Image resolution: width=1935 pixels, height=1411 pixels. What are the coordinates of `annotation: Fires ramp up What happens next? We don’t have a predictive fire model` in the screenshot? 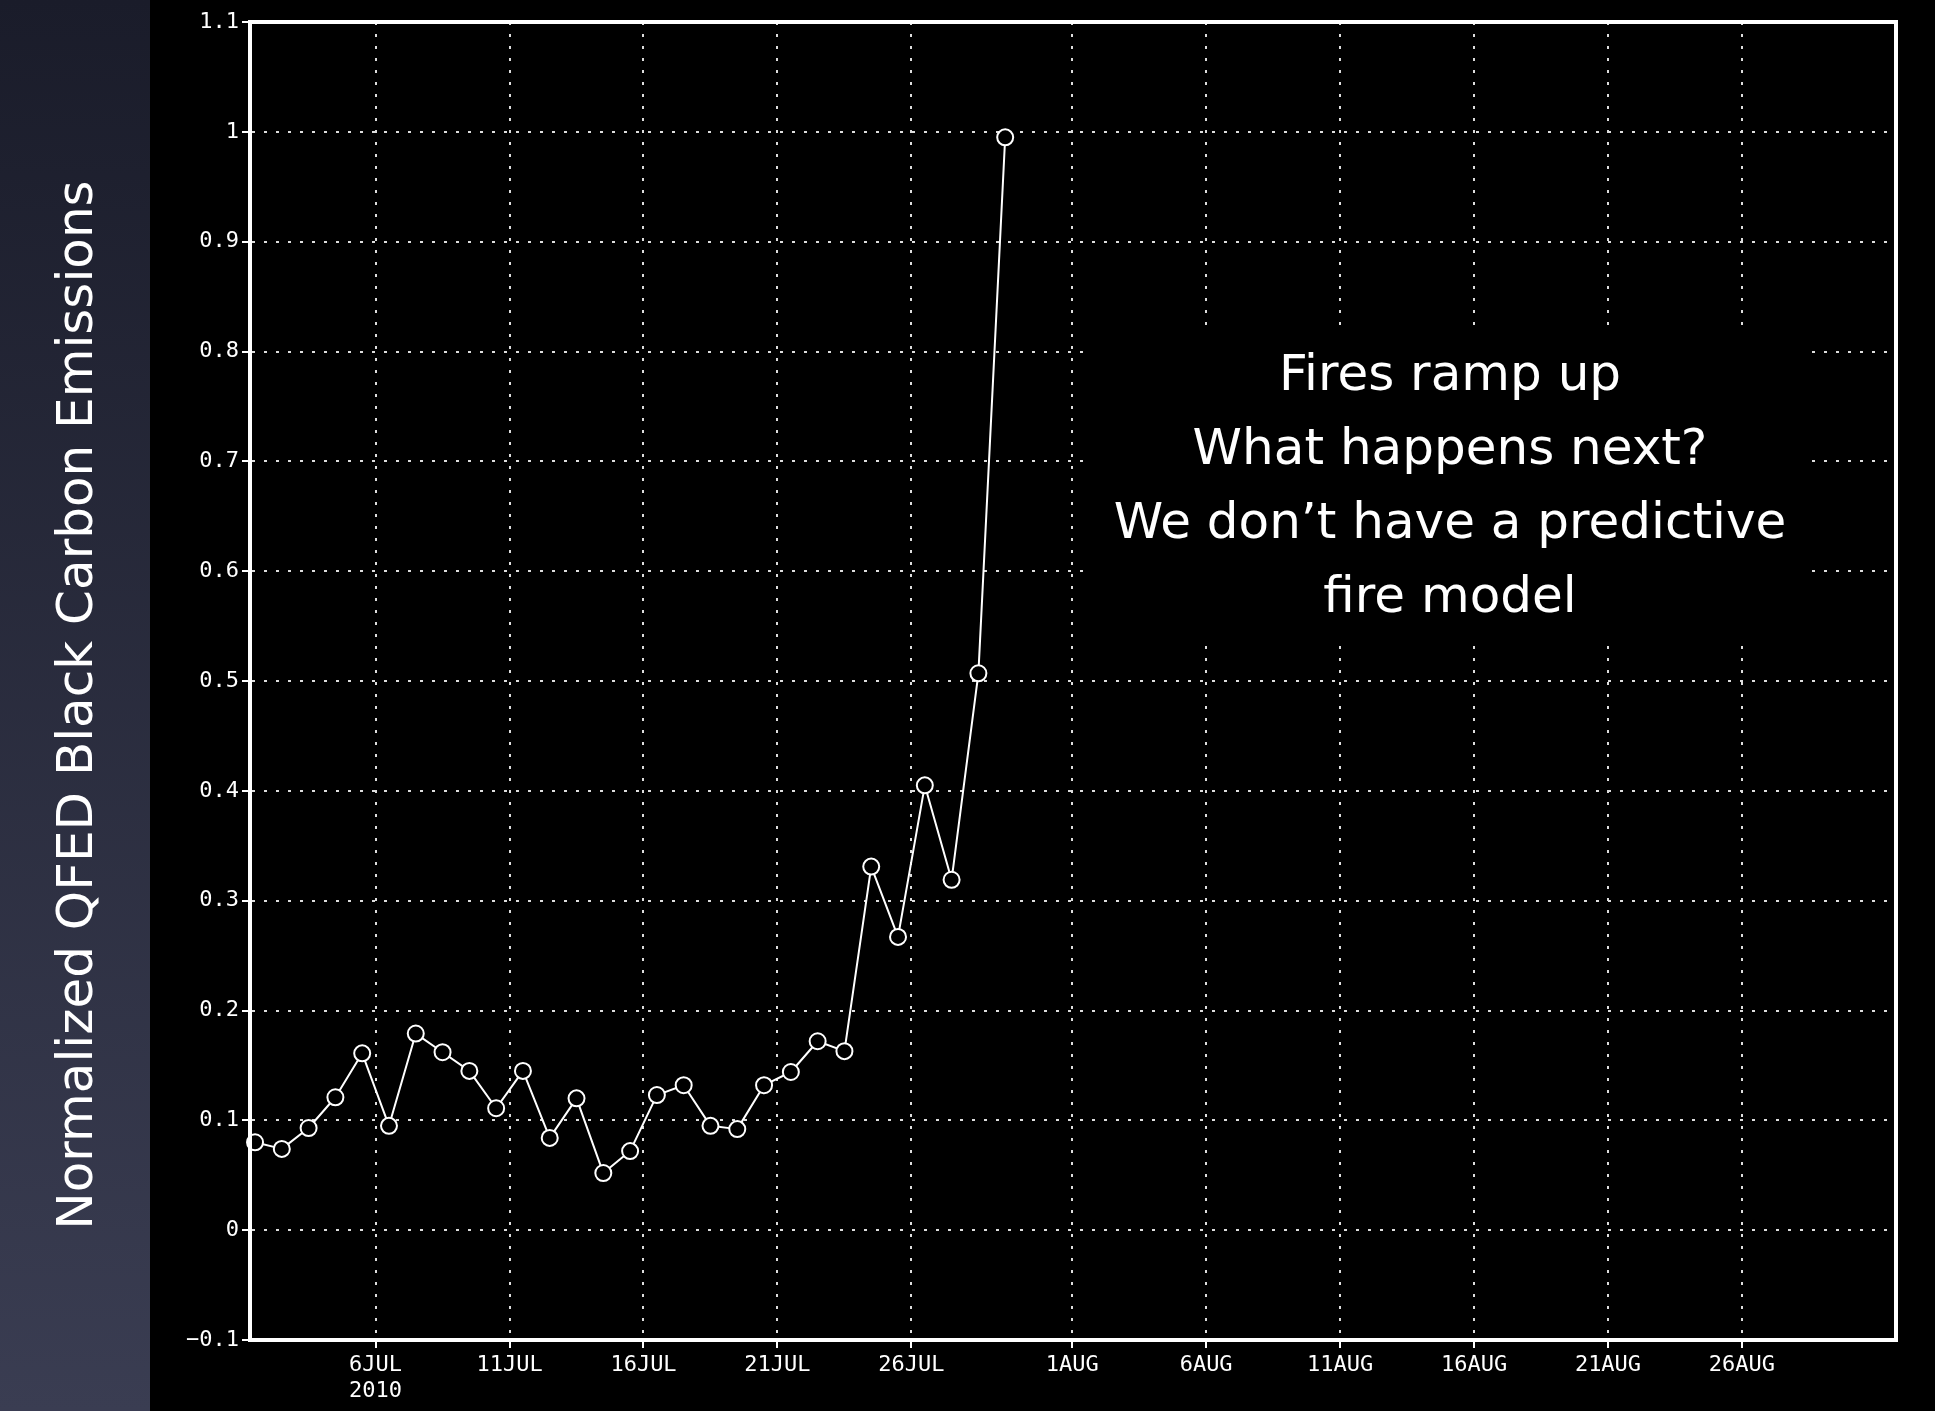 It's located at (1450, 484).